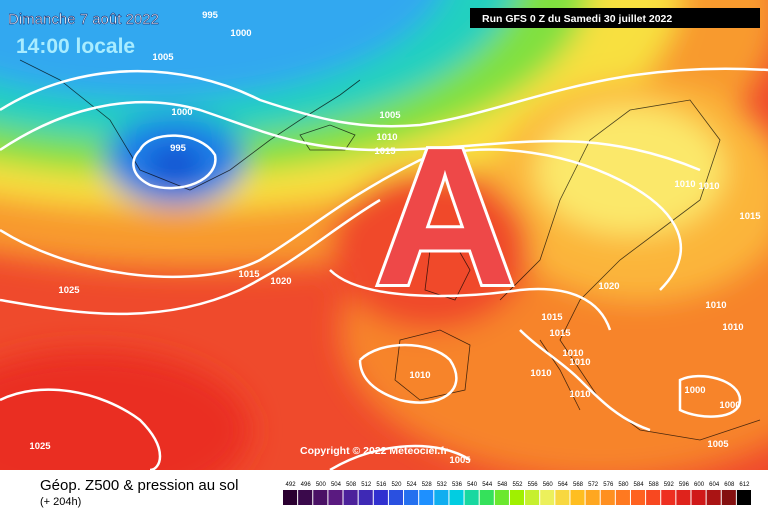 This screenshot has height=517, width=768. I want to click on scale-label: 536, so click(457, 485).